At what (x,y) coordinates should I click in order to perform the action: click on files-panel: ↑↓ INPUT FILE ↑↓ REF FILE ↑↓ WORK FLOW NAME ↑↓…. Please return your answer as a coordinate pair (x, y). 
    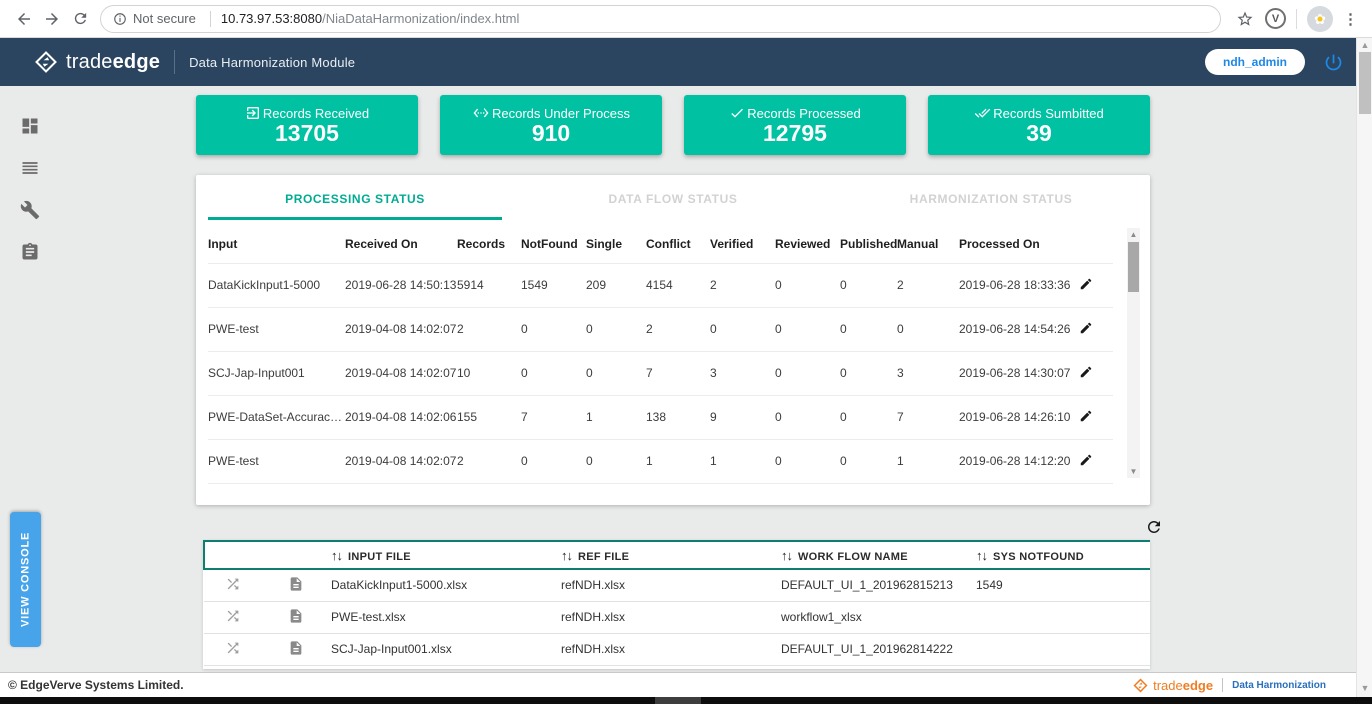
    Looking at the image, I should click on (676, 604).